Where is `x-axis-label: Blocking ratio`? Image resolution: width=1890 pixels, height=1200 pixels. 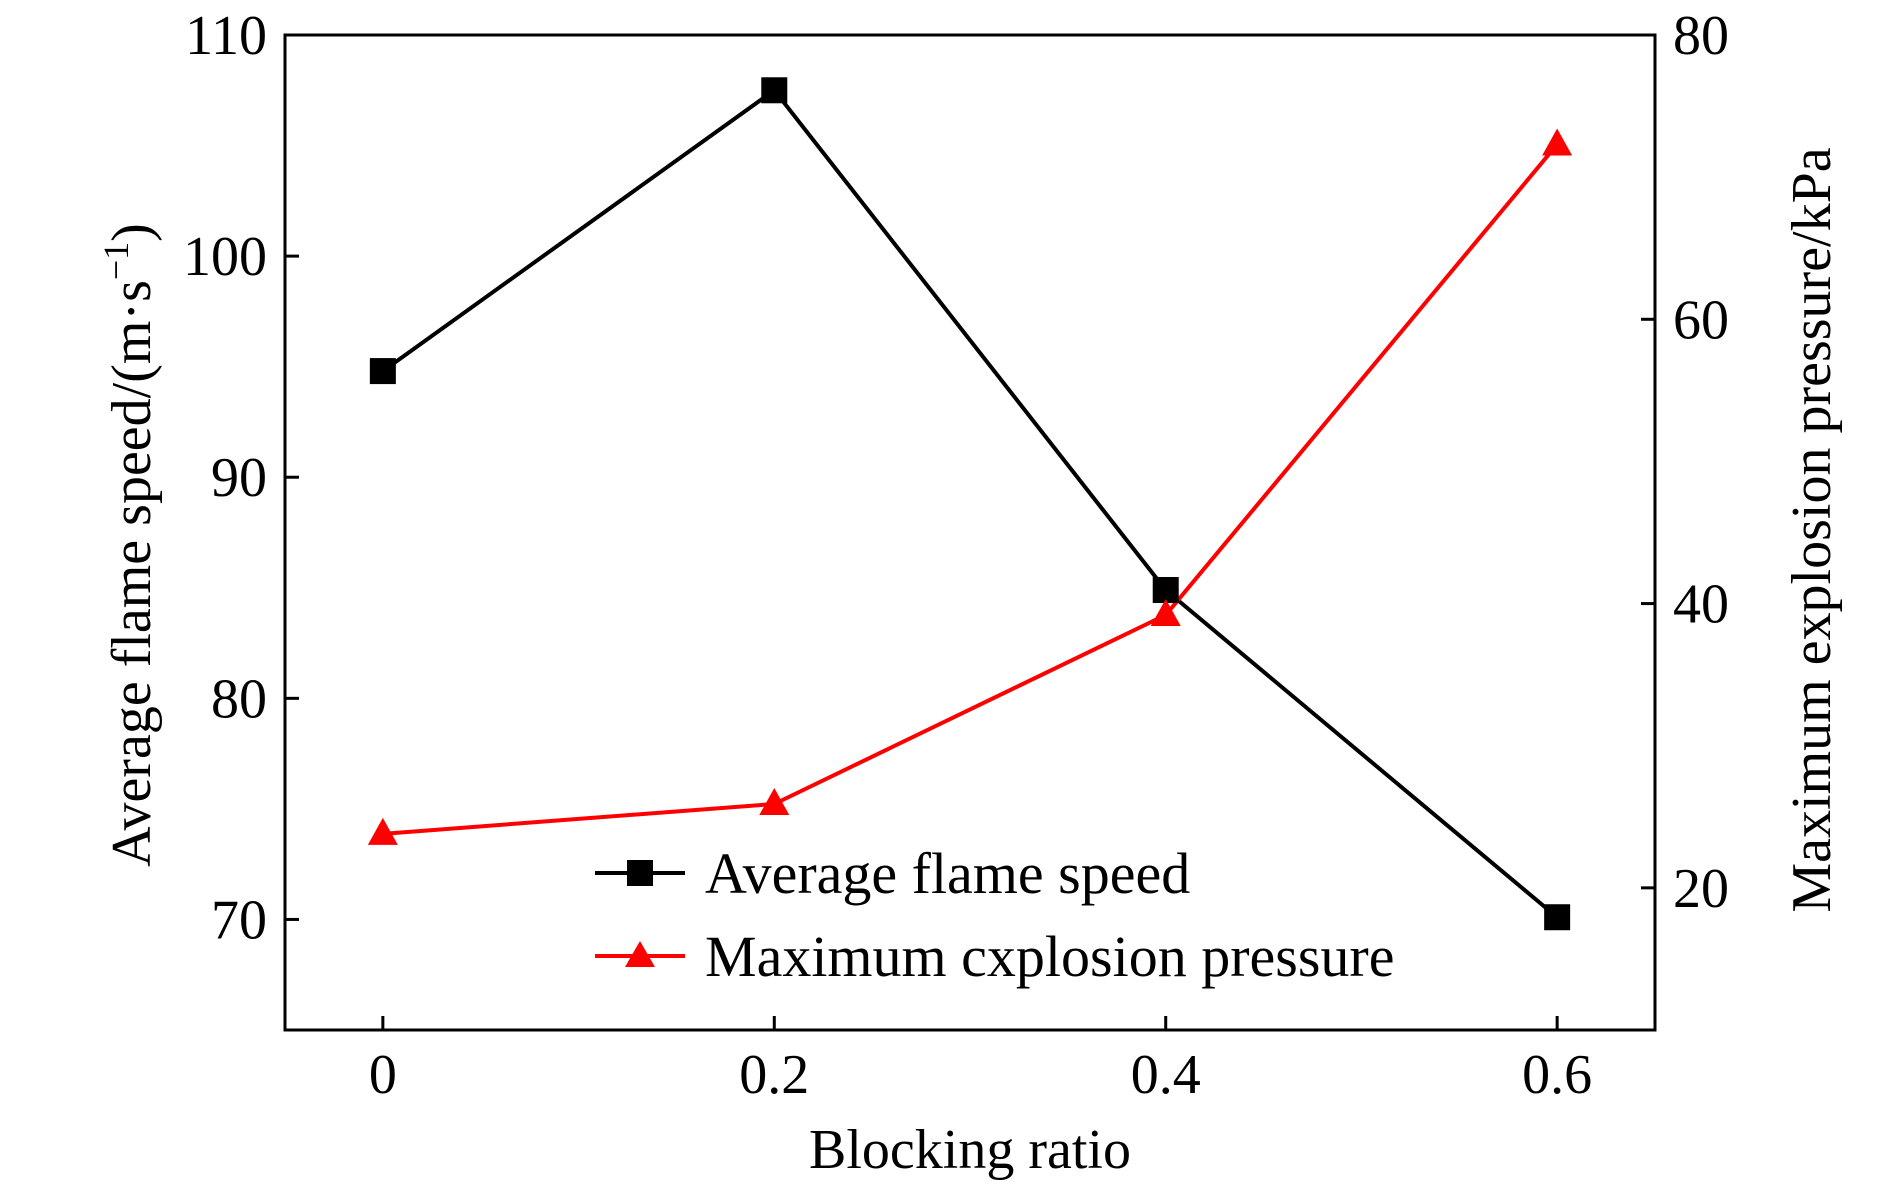
x-axis-label: Blocking ratio is located at coordinates (970, 1150).